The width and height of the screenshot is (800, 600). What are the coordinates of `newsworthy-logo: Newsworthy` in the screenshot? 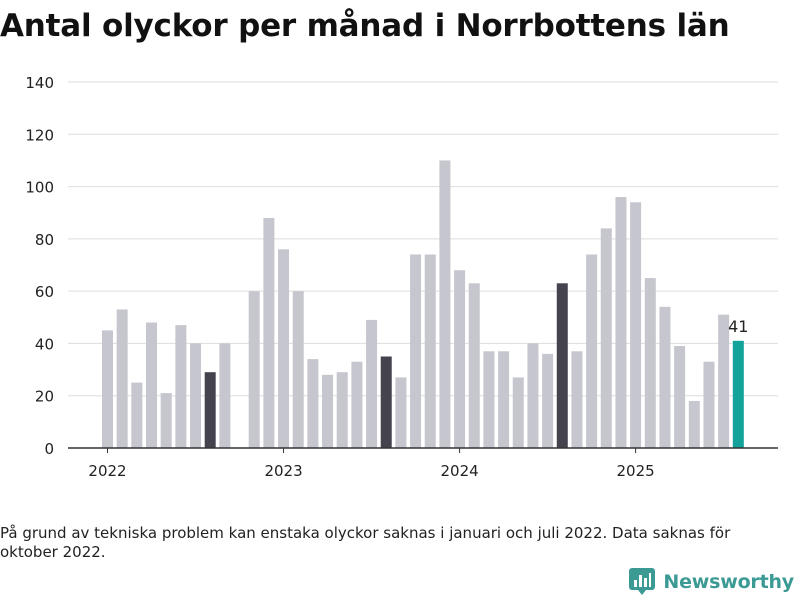 It's located at (711, 582).